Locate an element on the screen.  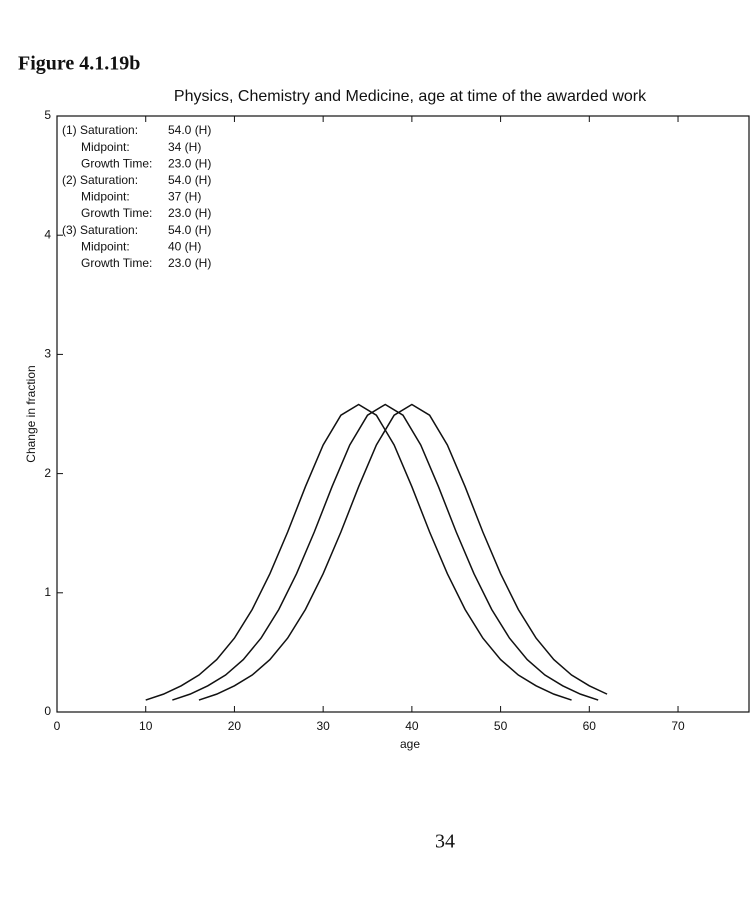
annotation-label: (1) Saturation: is located at coordinates (100, 130).